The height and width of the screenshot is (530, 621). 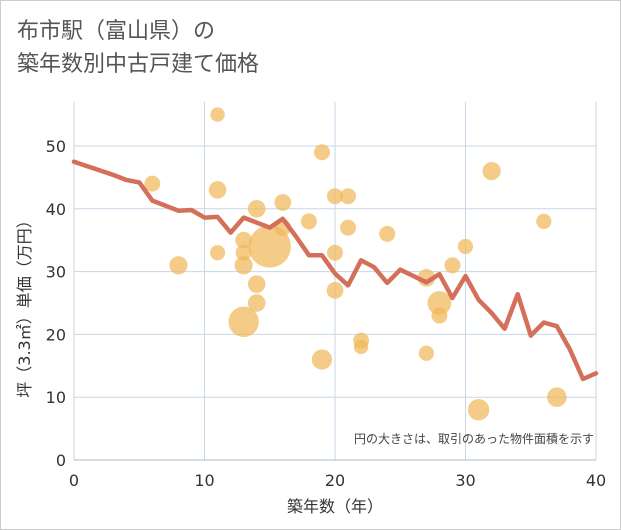 I want to click on x-axis-label: 築年数（年）, so click(x=335, y=506).